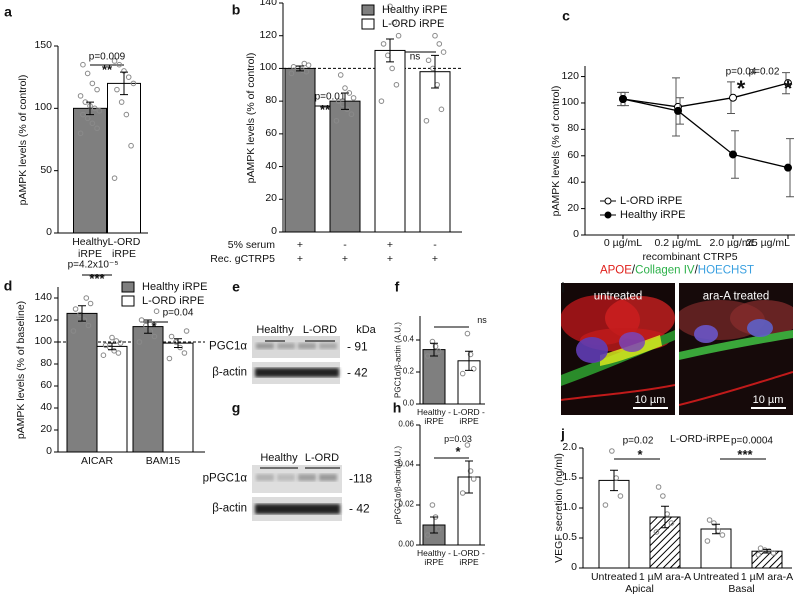 The height and width of the screenshot is (598, 800). Describe the element at coordinates (665, 270) in the screenshot. I see `stain-name: Collagen IV` at that location.